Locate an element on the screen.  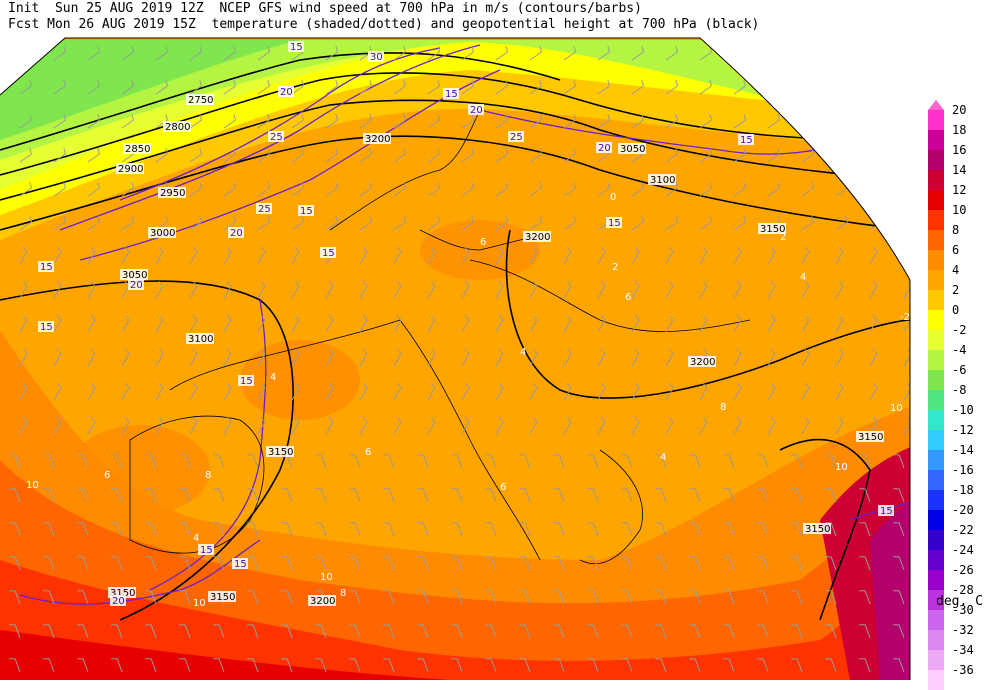
height-label: 3050 is located at coordinates (632, 149).